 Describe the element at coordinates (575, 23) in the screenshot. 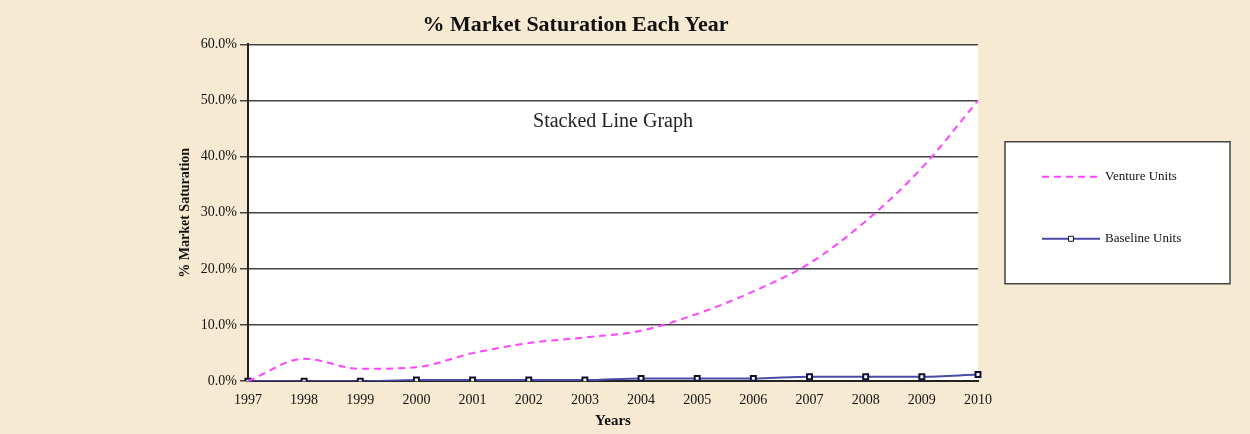

I see `chart-title: % Market Saturation Each Year` at that location.